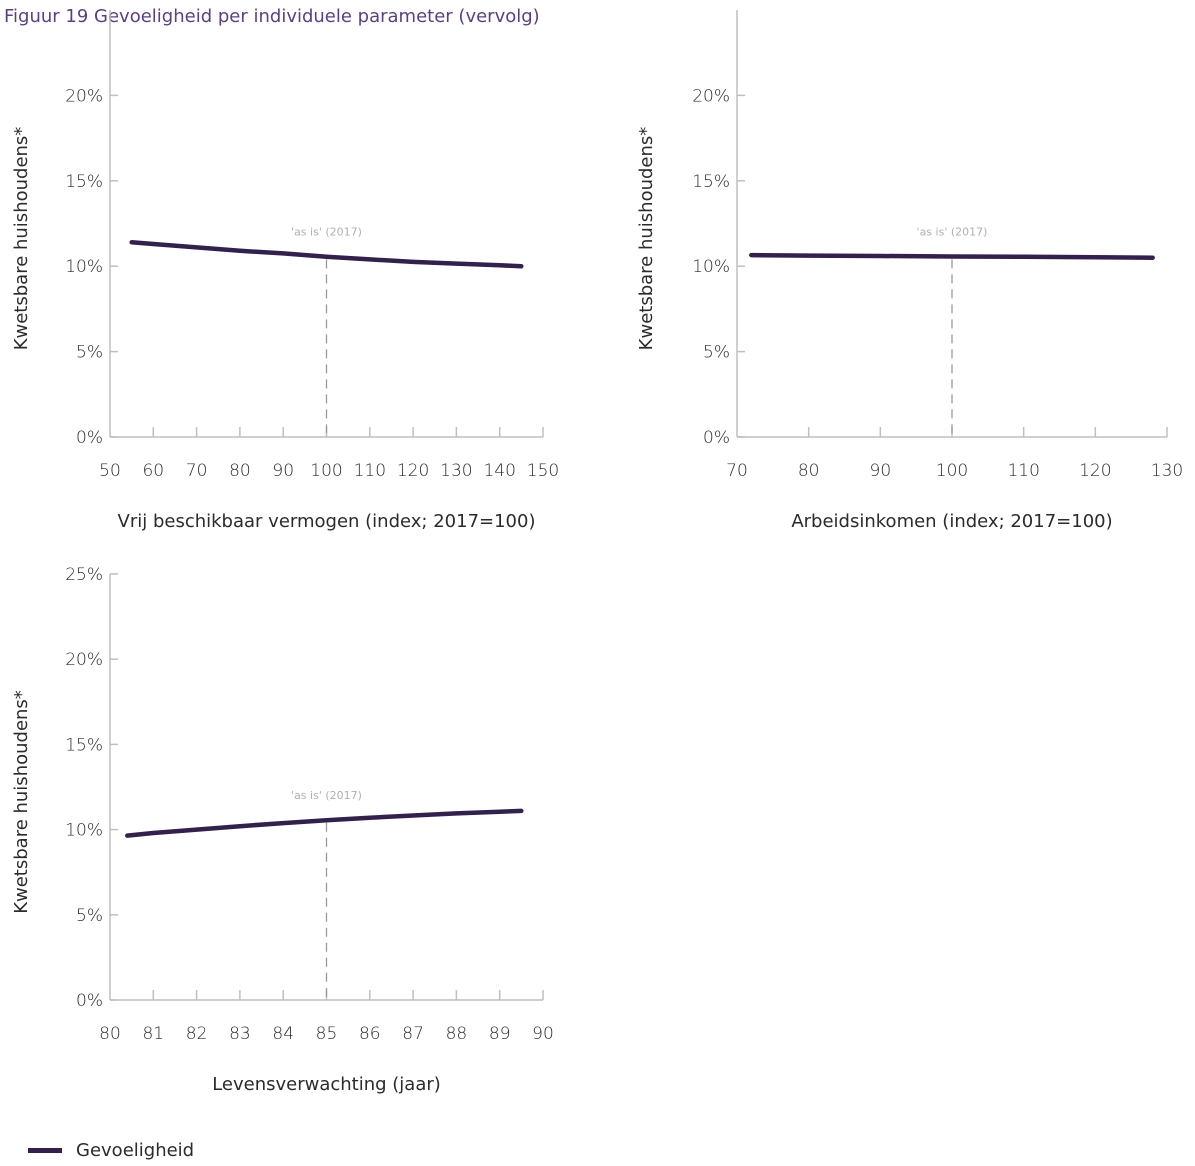 This screenshot has width=1195, height=1166. I want to click on legend-swatch, so click(45, 1150).